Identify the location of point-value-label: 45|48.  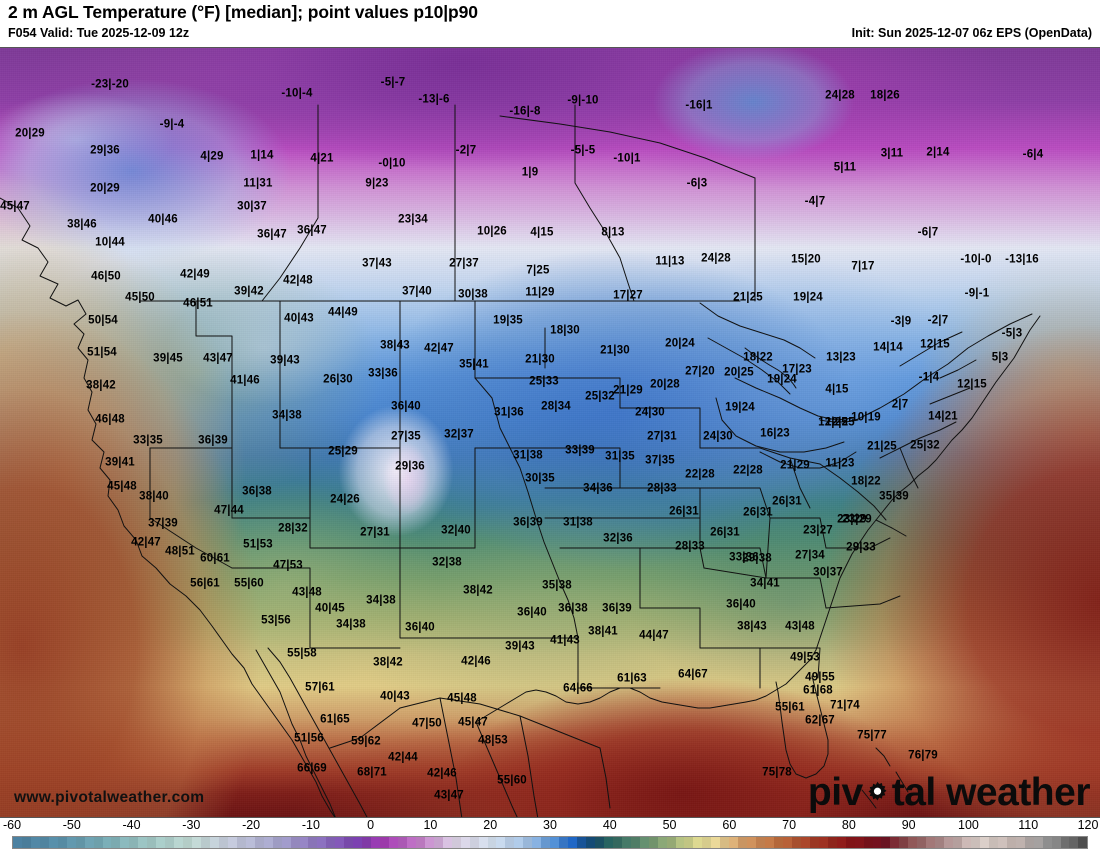
(462, 698).